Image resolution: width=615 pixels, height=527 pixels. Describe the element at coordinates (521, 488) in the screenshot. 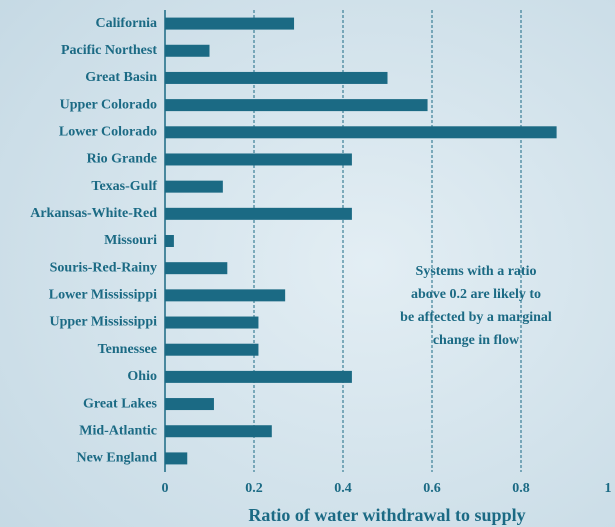

I see `x-tick-label: 0.8` at that location.